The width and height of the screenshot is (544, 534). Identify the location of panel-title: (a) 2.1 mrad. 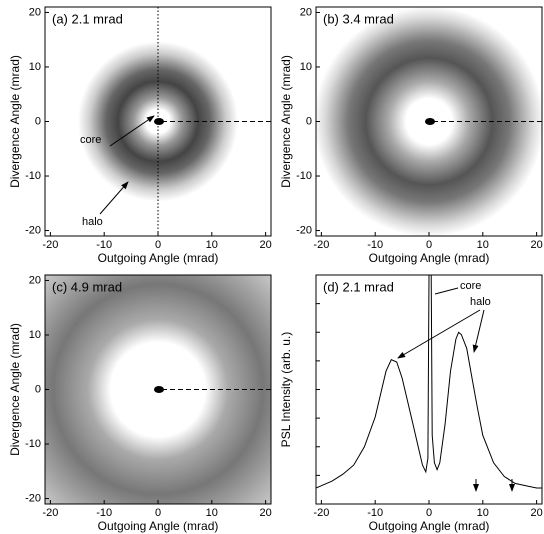
(87, 18).